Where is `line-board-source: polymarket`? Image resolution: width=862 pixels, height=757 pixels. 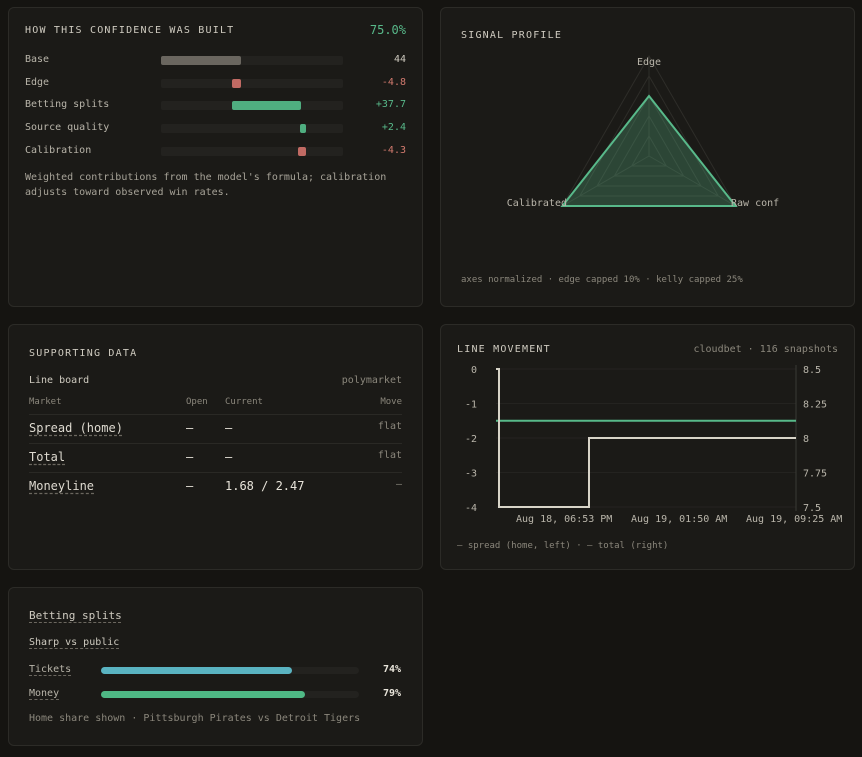
line-board-source: polymarket is located at coordinates (371, 380).